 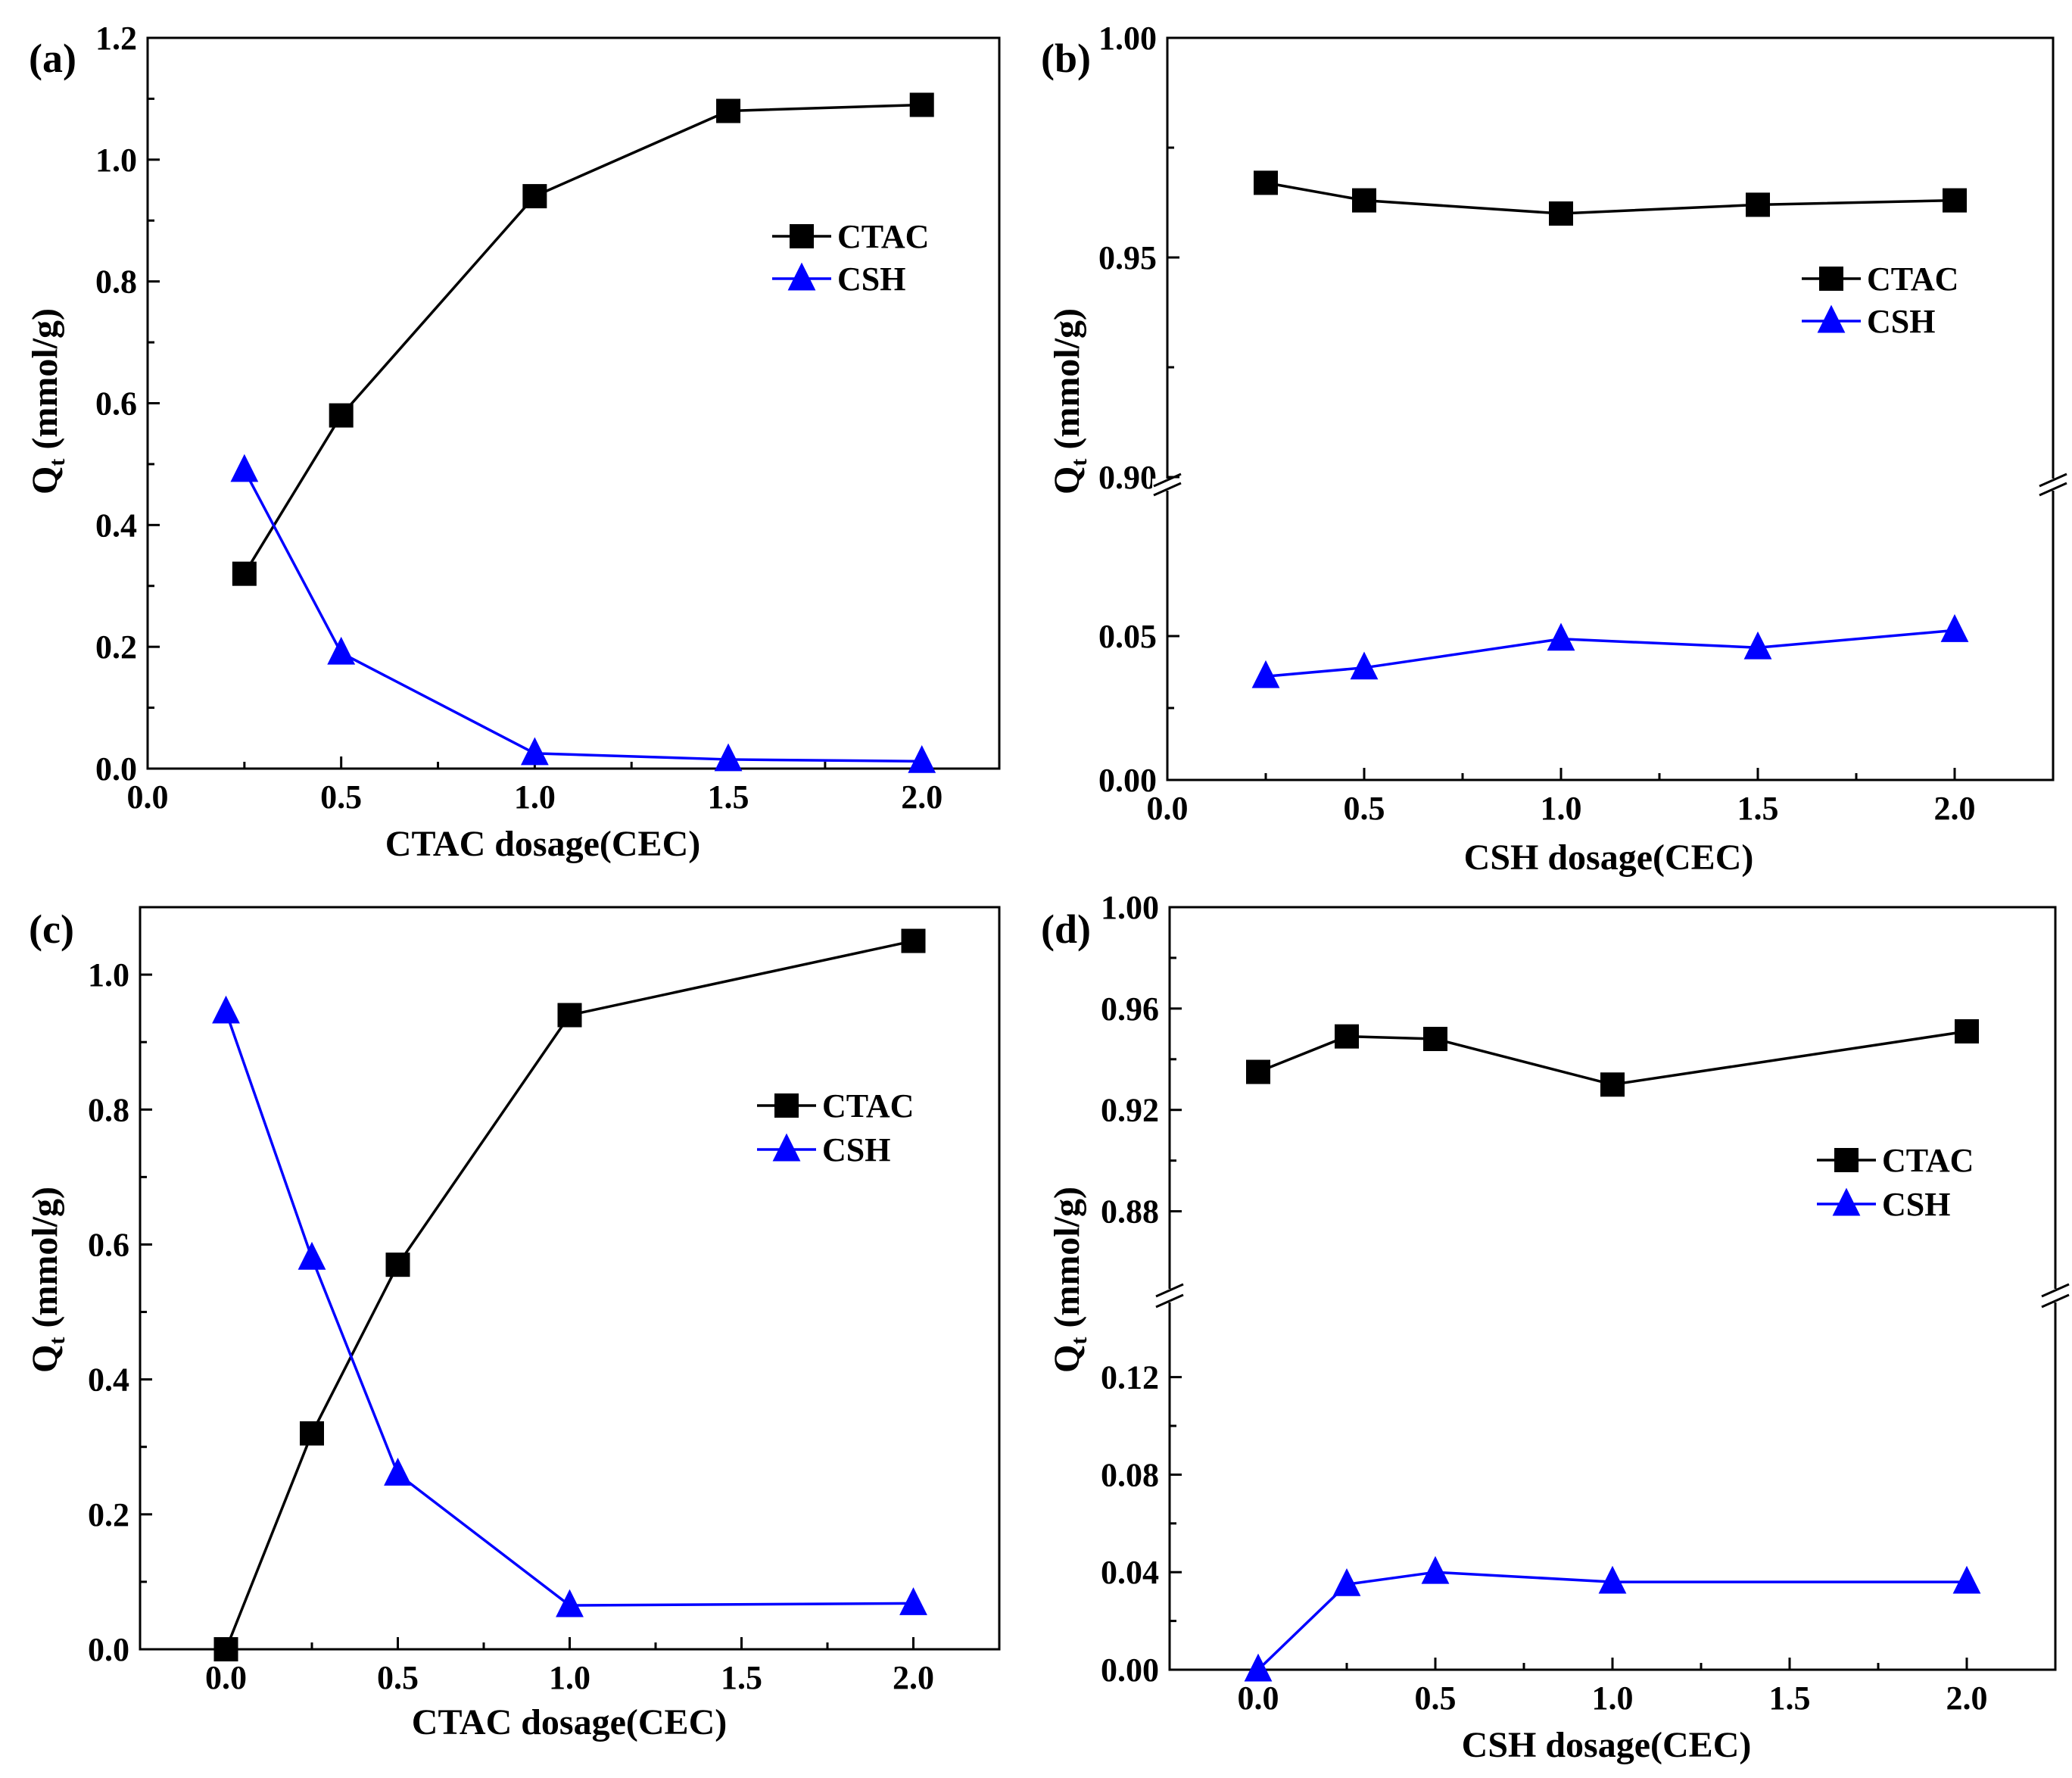 What do you see at coordinates (1130, 1212) in the screenshot?
I see `y-tick-label: 0.88` at bounding box center [1130, 1212].